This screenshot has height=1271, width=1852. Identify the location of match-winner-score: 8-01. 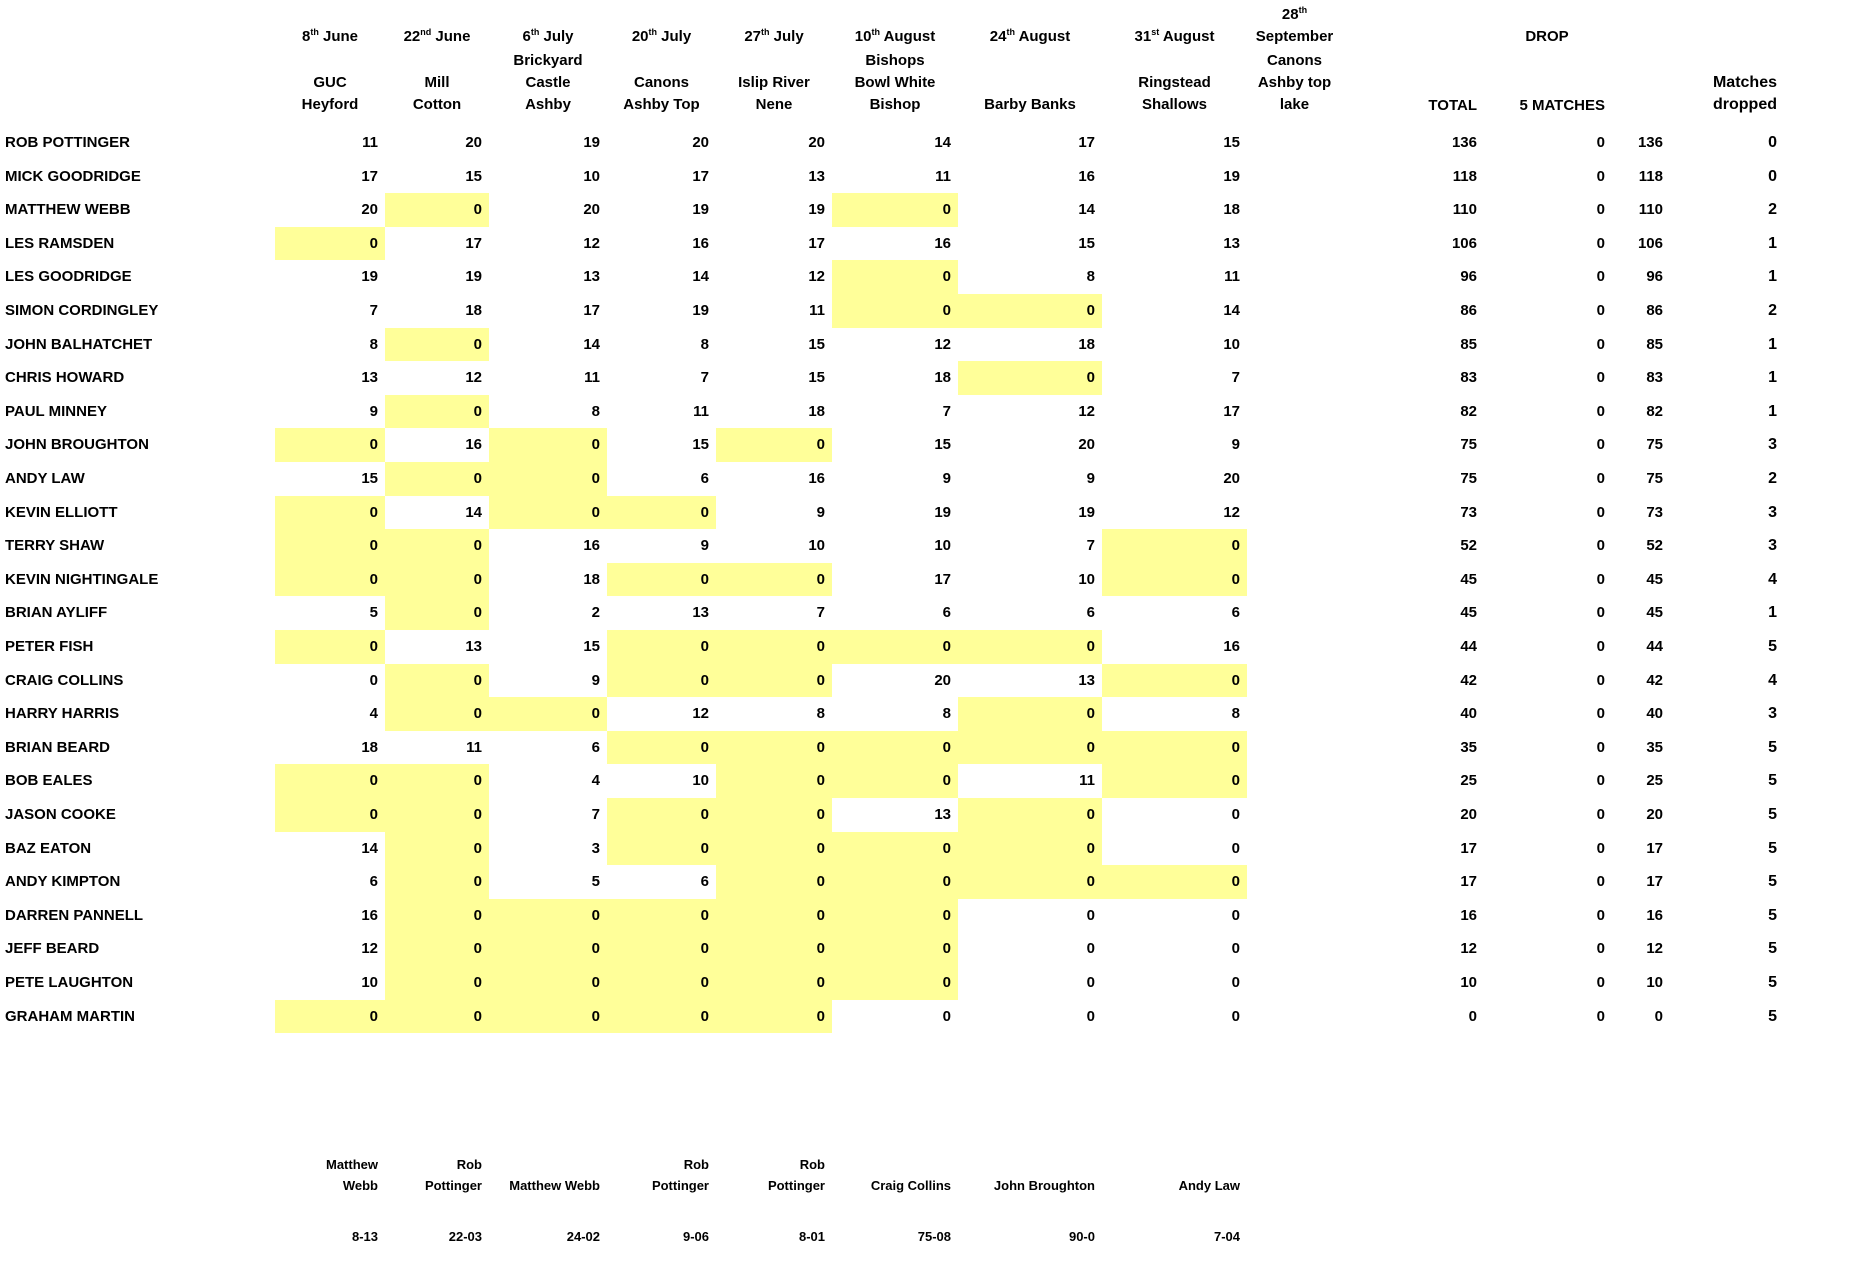
(811, 1236).